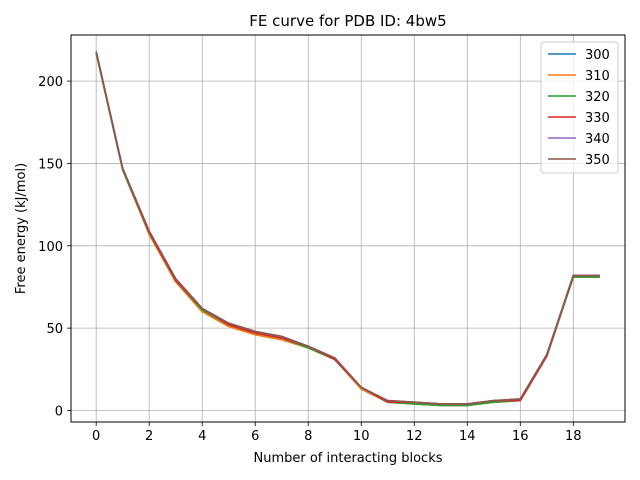  What do you see at coordinates (54, 329) in the screenshot?
I see `y-tick-label: 50` at bounding box center [54, 329].